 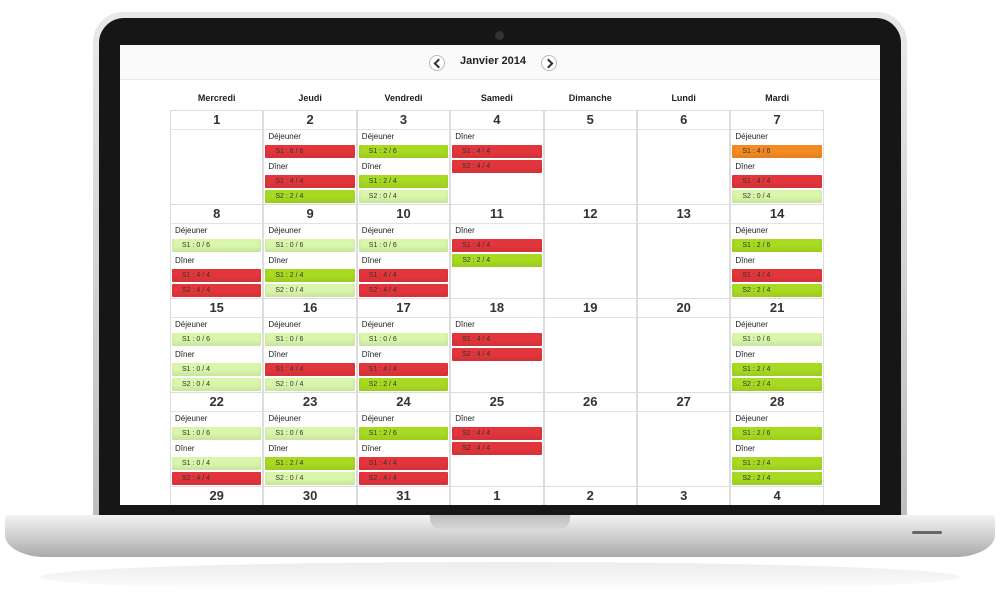 I want to click on day-cell: 4, so click(x=777, y=495).